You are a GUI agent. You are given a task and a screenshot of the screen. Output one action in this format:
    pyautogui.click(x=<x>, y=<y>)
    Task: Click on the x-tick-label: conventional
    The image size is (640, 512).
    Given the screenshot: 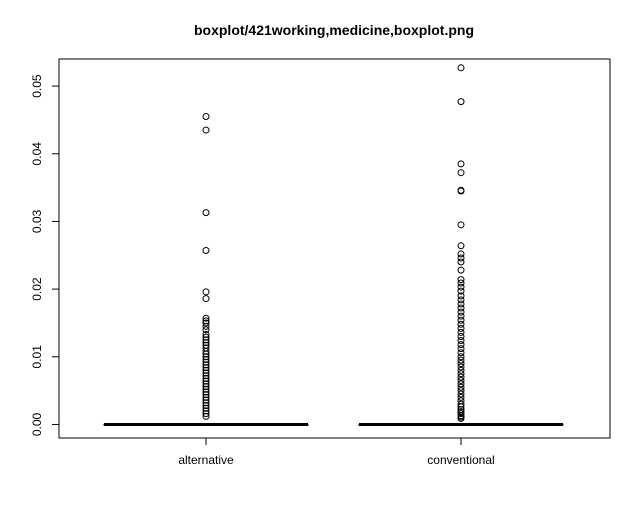 What is the action you would take?
    pyautogui.click(x=460, y=460)
    